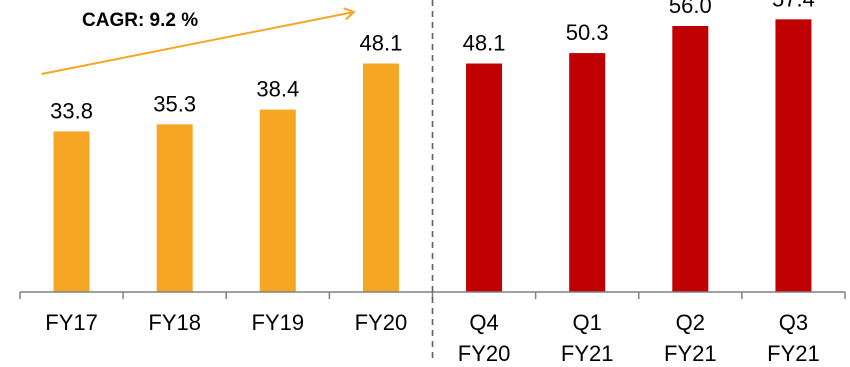  What do you see at coordinates (587, 32) in the screenshot?
I see `value-label-5: 50.3` at bounding box center [587, 32].